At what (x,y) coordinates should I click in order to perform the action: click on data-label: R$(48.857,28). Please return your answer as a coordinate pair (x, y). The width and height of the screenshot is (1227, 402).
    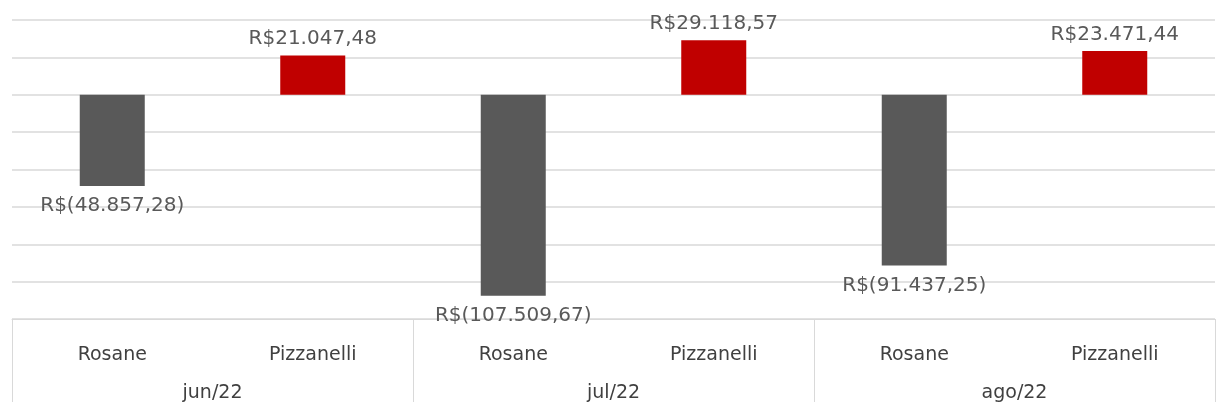
    Looking at the image, I should click on (112, 204).